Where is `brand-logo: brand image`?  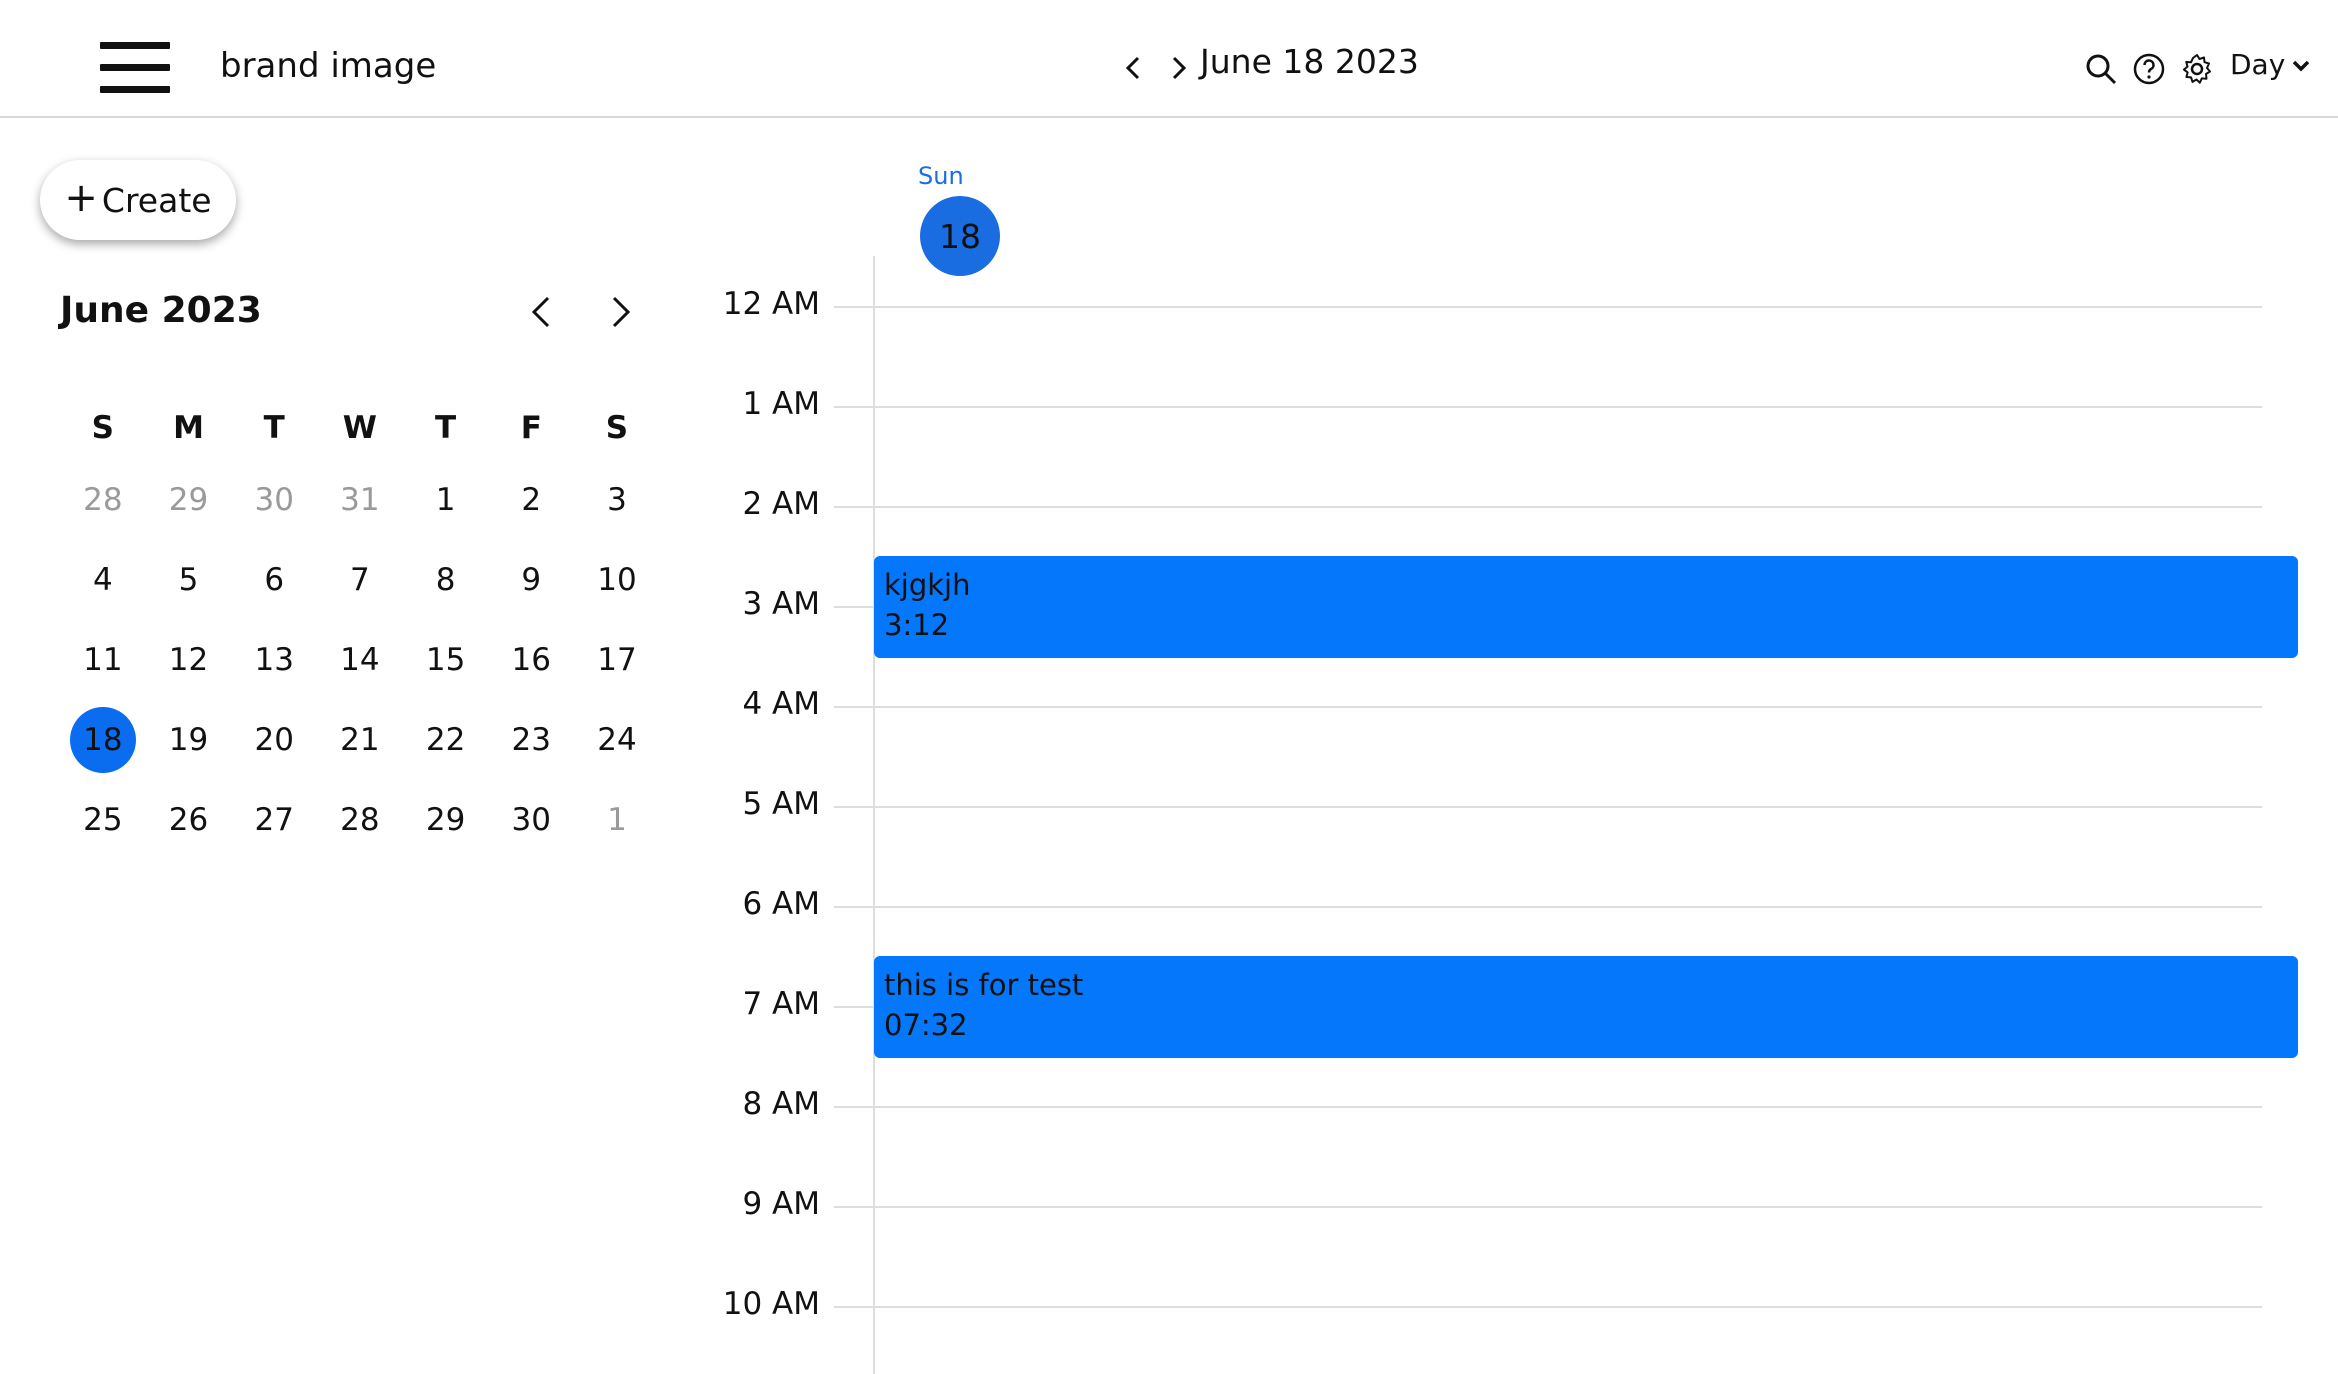
brand-logo: brand image is located at coordinates (328, 66).